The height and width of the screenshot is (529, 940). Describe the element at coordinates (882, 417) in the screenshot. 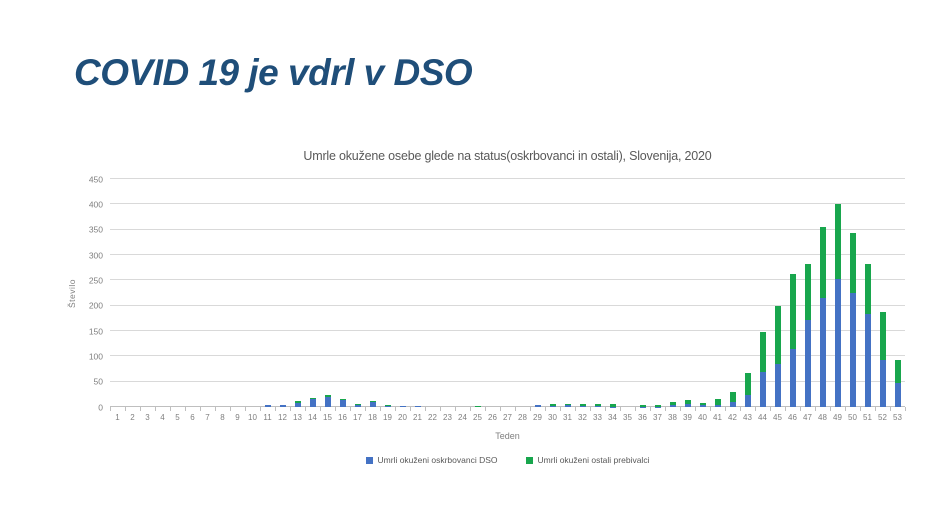

I see `x-tick-label: 52` at that location.